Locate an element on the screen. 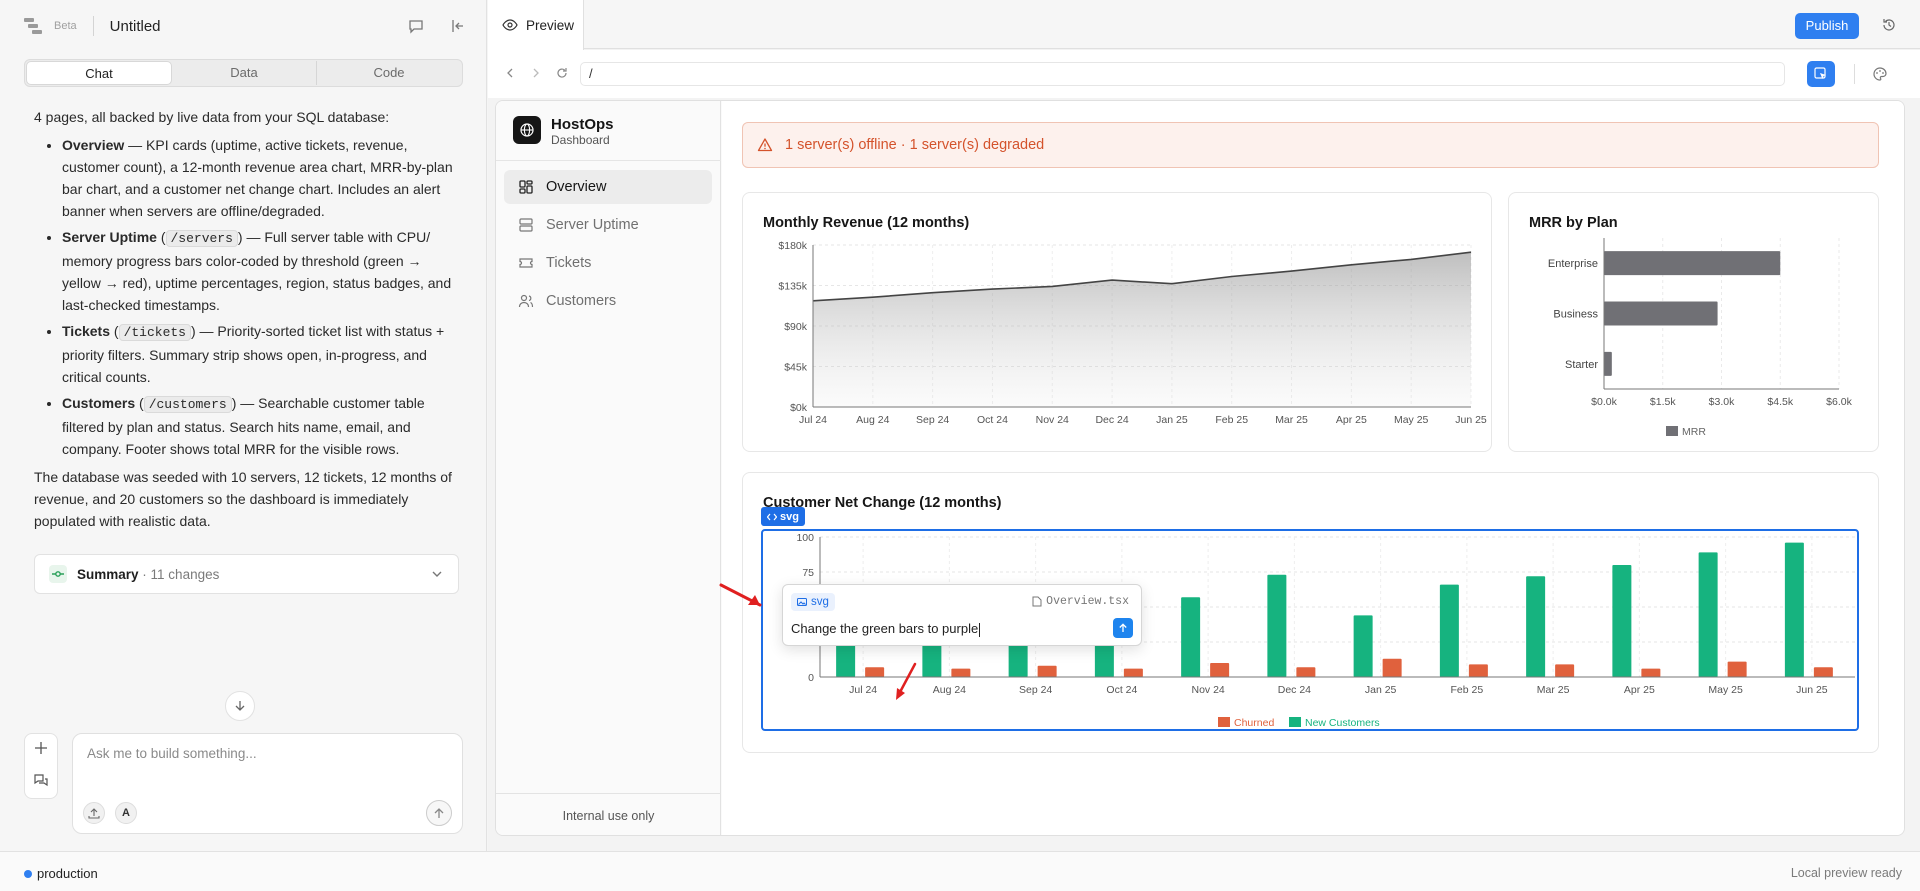 The image size is (1920, 891). submit-edit-button is located at coordinates (1123, 628).